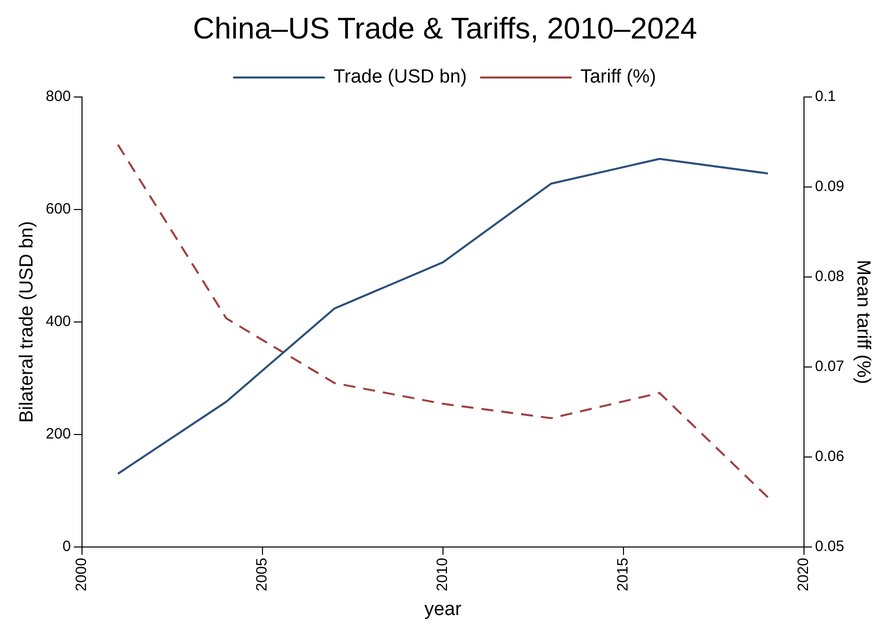 This screenshot has width=890, height=633. I want to click on y-tick-label: 200, so click(58, 434).